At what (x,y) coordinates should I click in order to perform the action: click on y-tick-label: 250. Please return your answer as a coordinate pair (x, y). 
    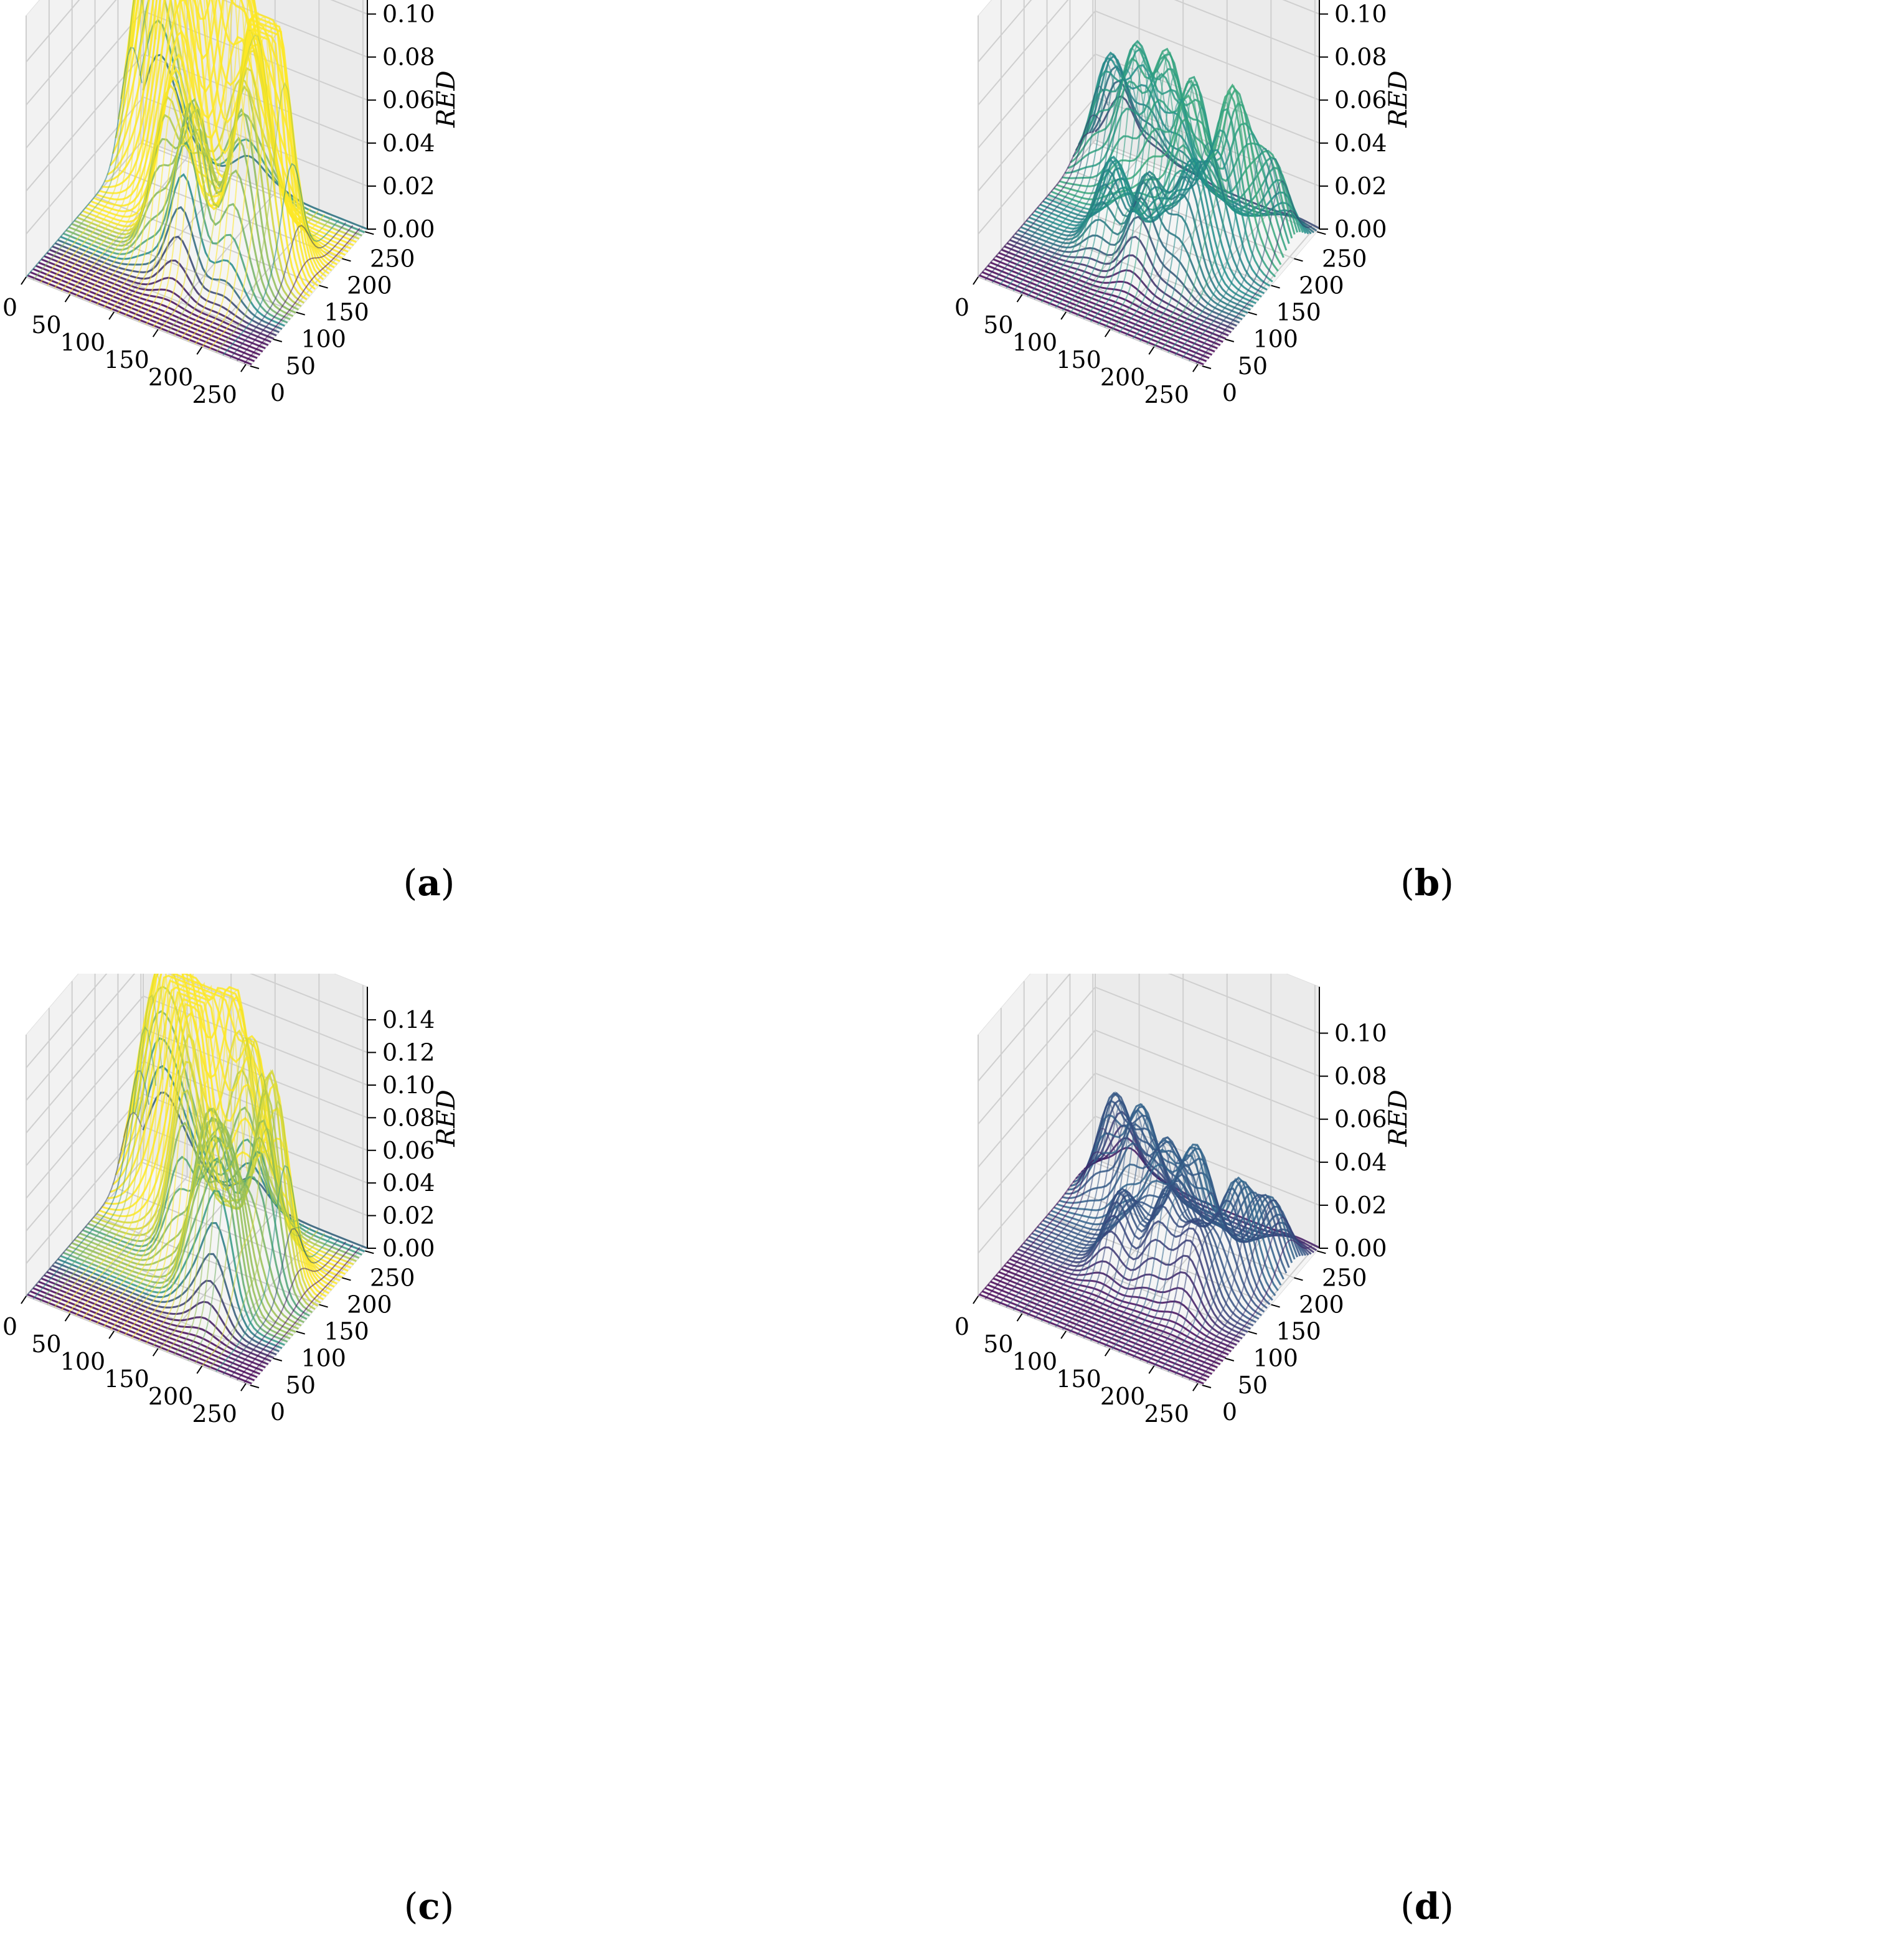
    Looking at the image, I should click on (392, 1277).